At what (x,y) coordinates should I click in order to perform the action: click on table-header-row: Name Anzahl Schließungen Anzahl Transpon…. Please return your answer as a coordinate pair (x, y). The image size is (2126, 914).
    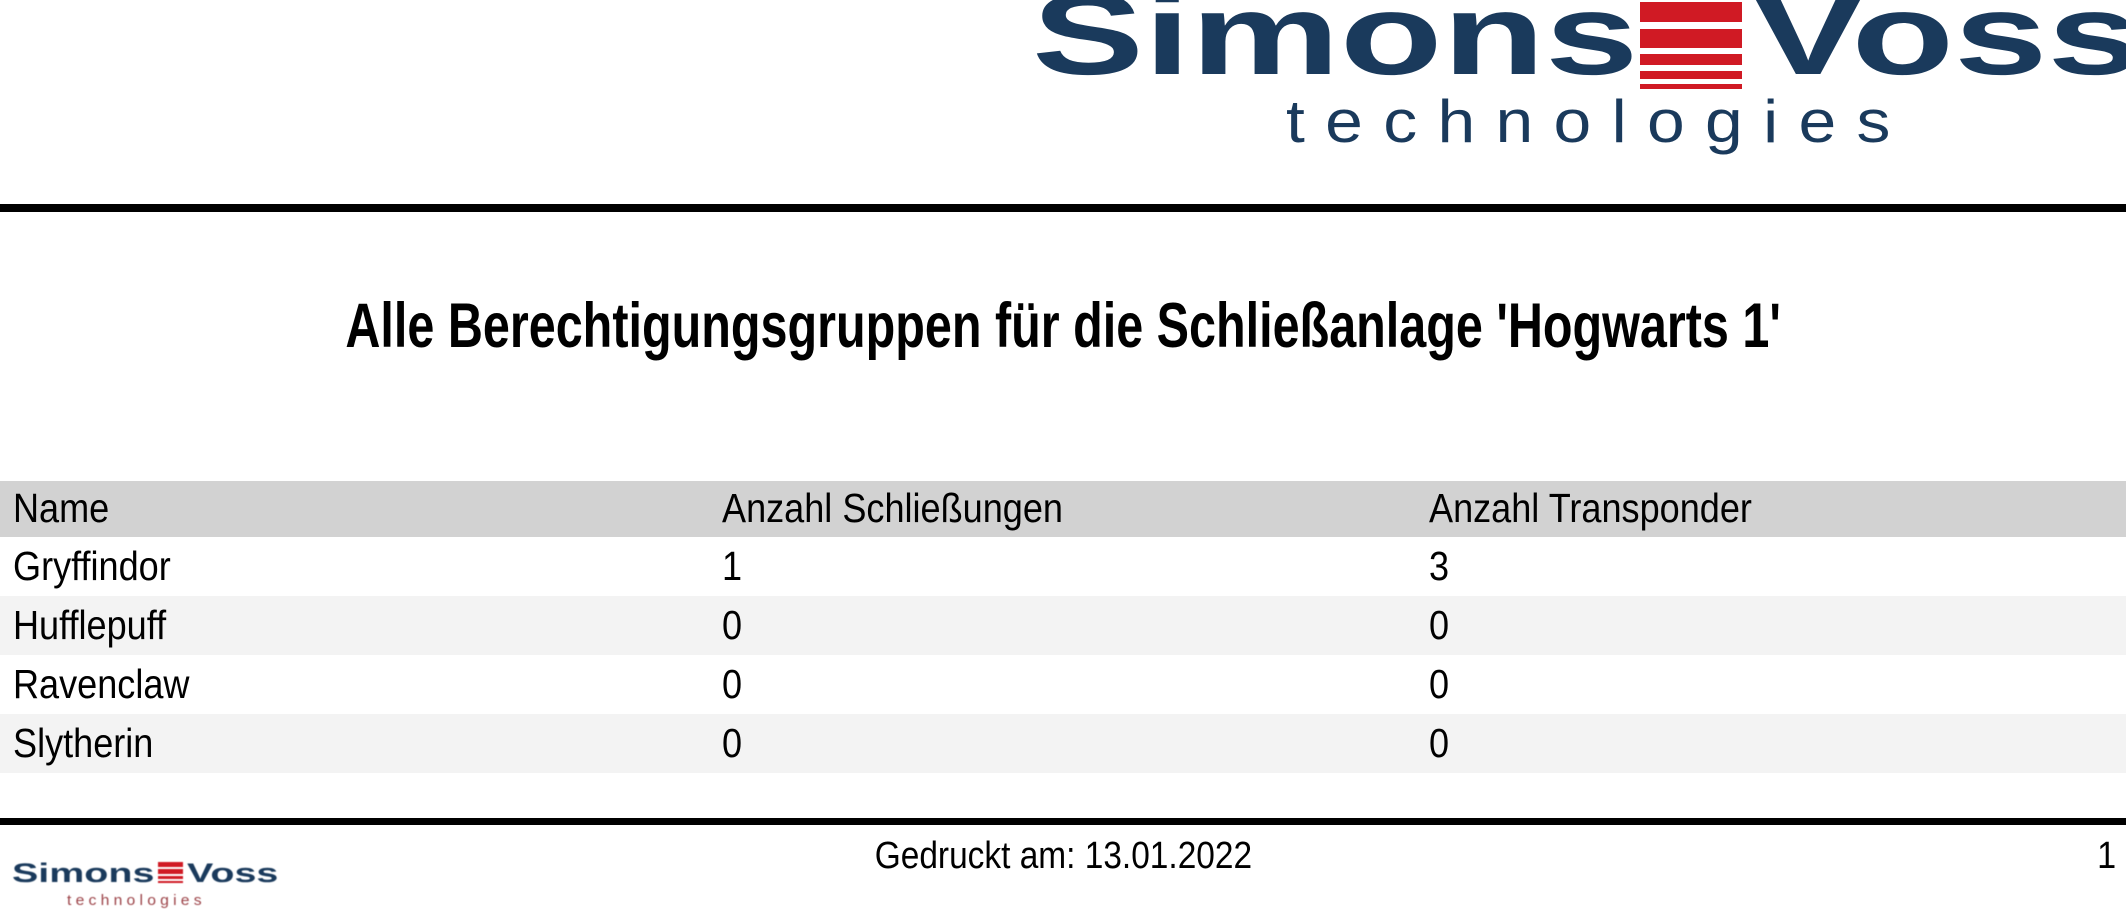
    Looking at the image, I should click on (1063, 509).